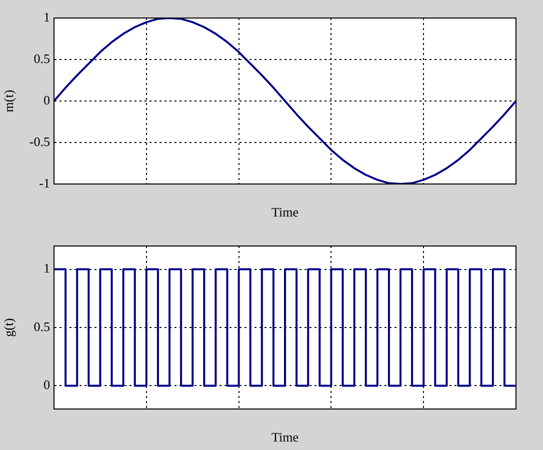  What do you see at coordinates (8, 101) in the screenshot?
I see `y-axis-title: m(t)` at bounding box center [8, 101].